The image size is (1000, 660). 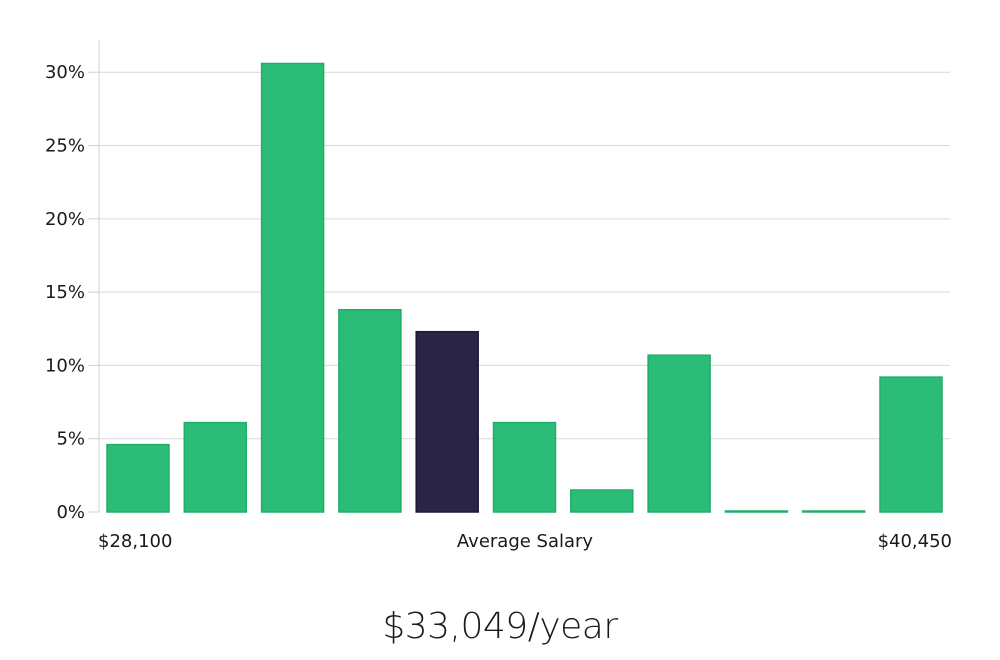 What do you see at coordinates (525, 541) in the screenshot?
I see `x-axis-center-label: Average Salary` at bounding box center [525, 541].